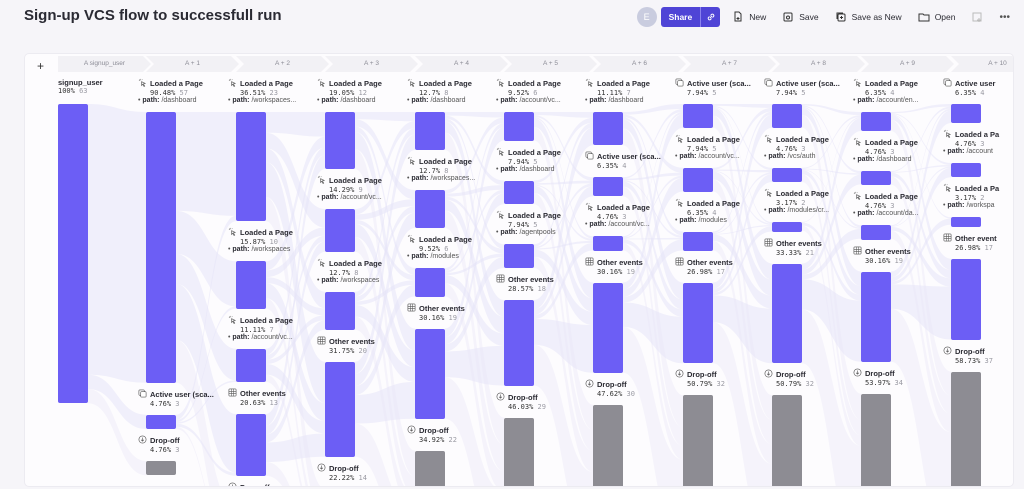 This screenshot has width=1024, height=489. What do you see at coordinates (704, 266) in the screenshot?
I see `node-label: Other events 26.98% 17` at bounding box center [704, 266].